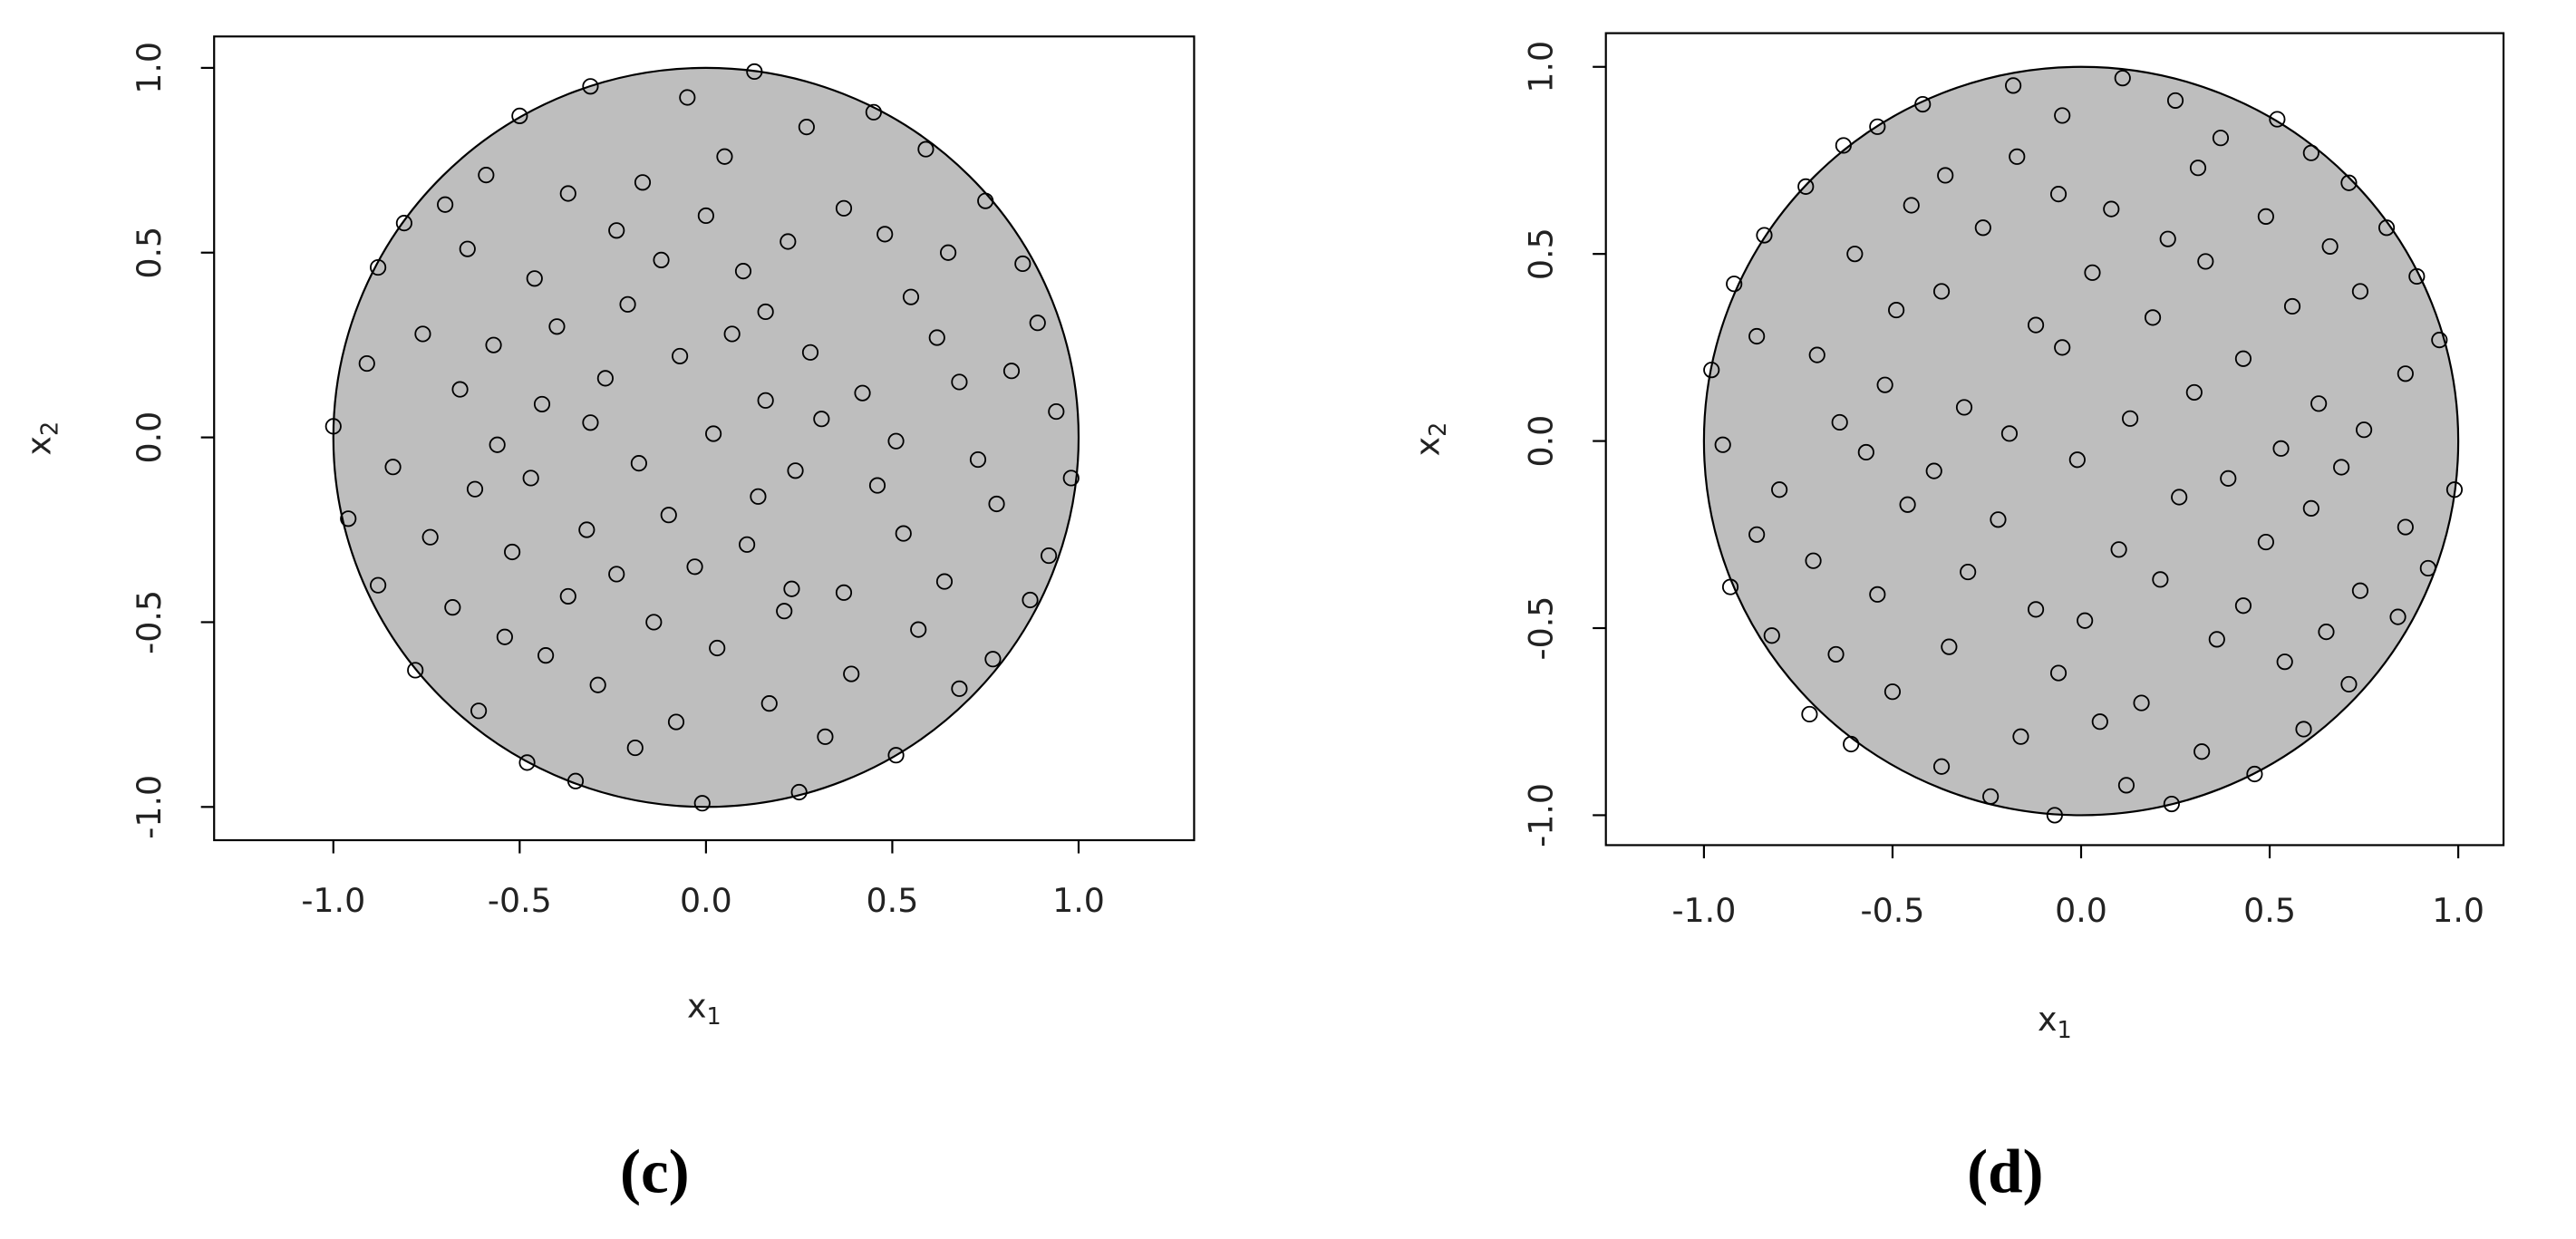 This screenshot has width=2576, height=1239. I want to click on panel-label: (c), so click(655, 1170).